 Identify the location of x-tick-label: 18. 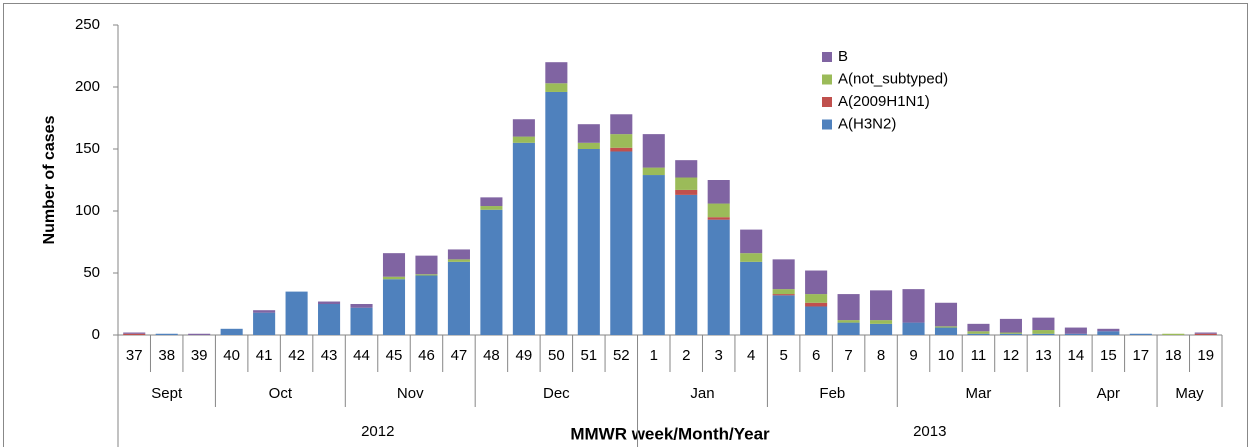
(1173, 355).